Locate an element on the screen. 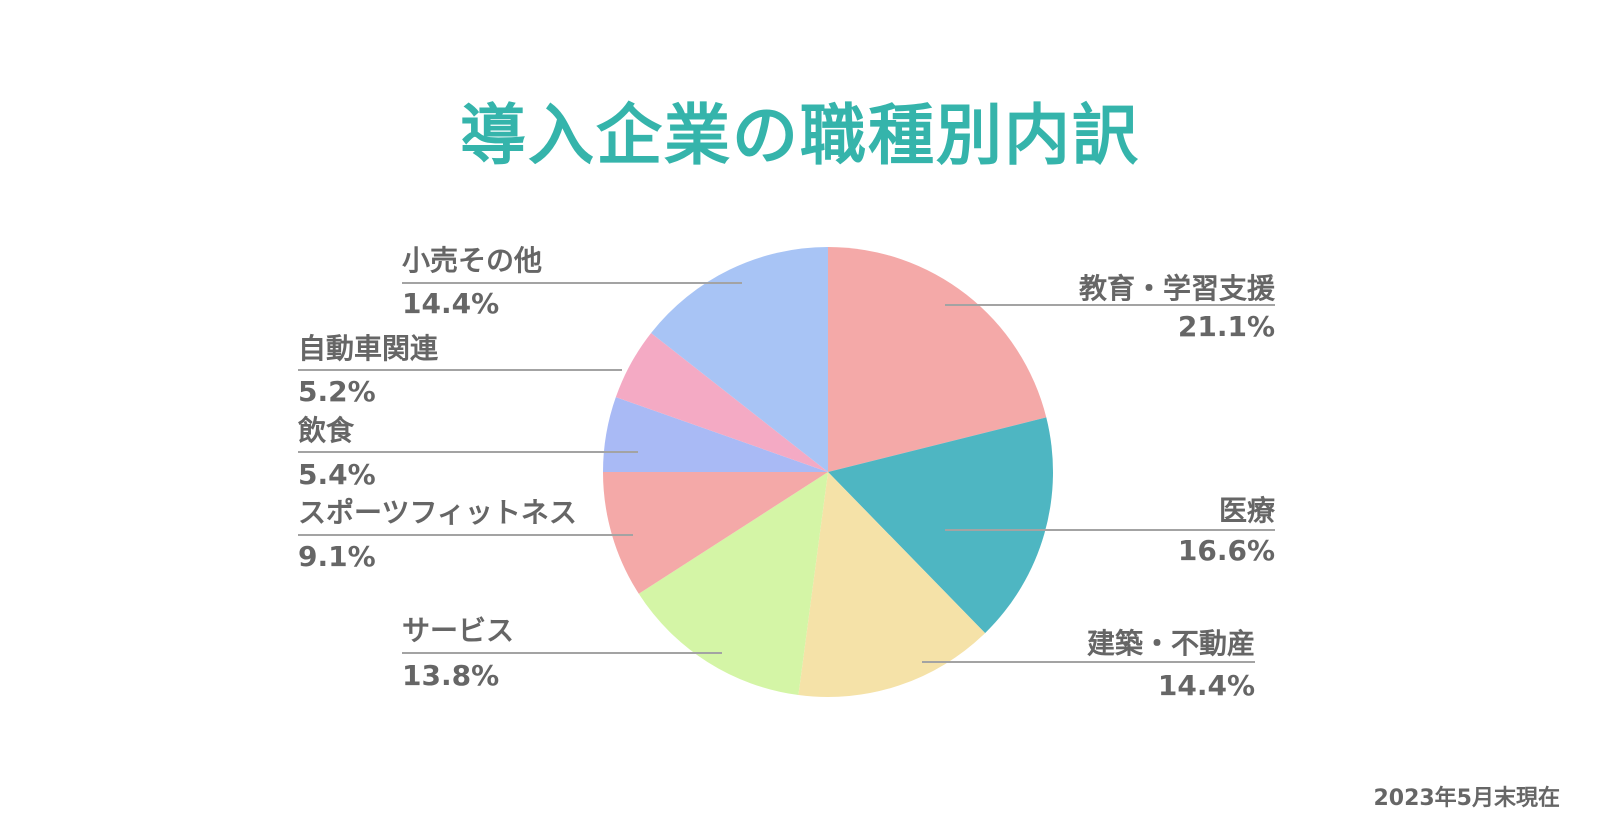 The image size is (1600, 838). slice-value-label: 5.4% is located at coordinates (337, 474).